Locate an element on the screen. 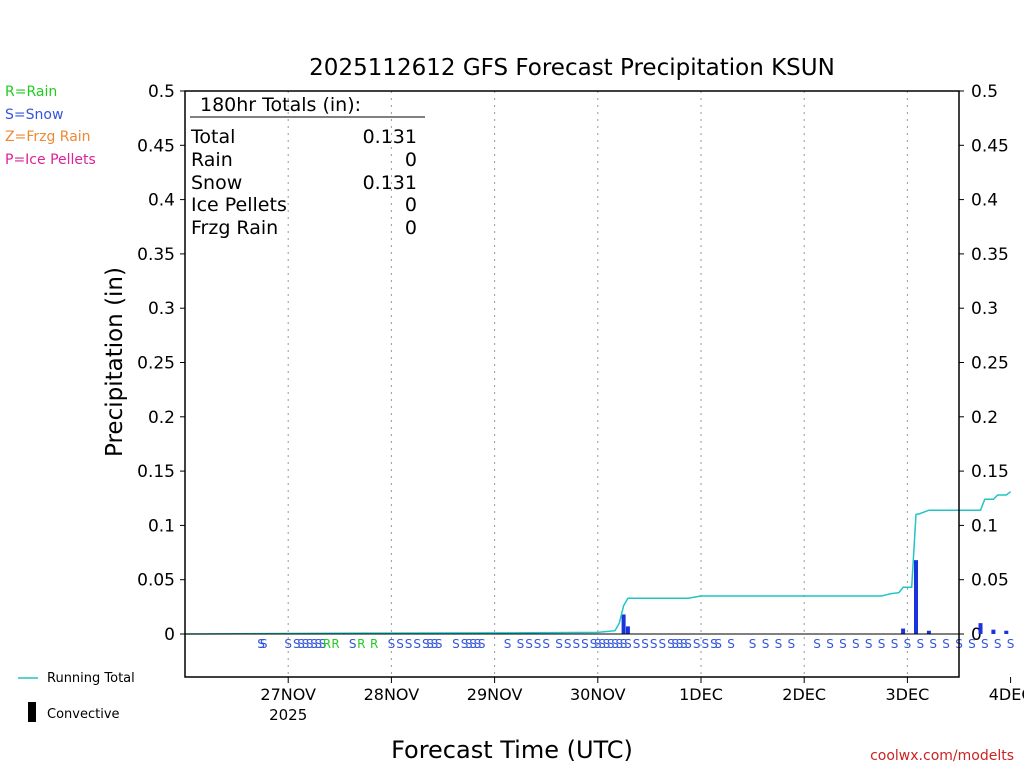 Image resolution: width=1024 pixels, height=768 pixels. legend-running-total: Running Total is located at coordinates (91, 678).